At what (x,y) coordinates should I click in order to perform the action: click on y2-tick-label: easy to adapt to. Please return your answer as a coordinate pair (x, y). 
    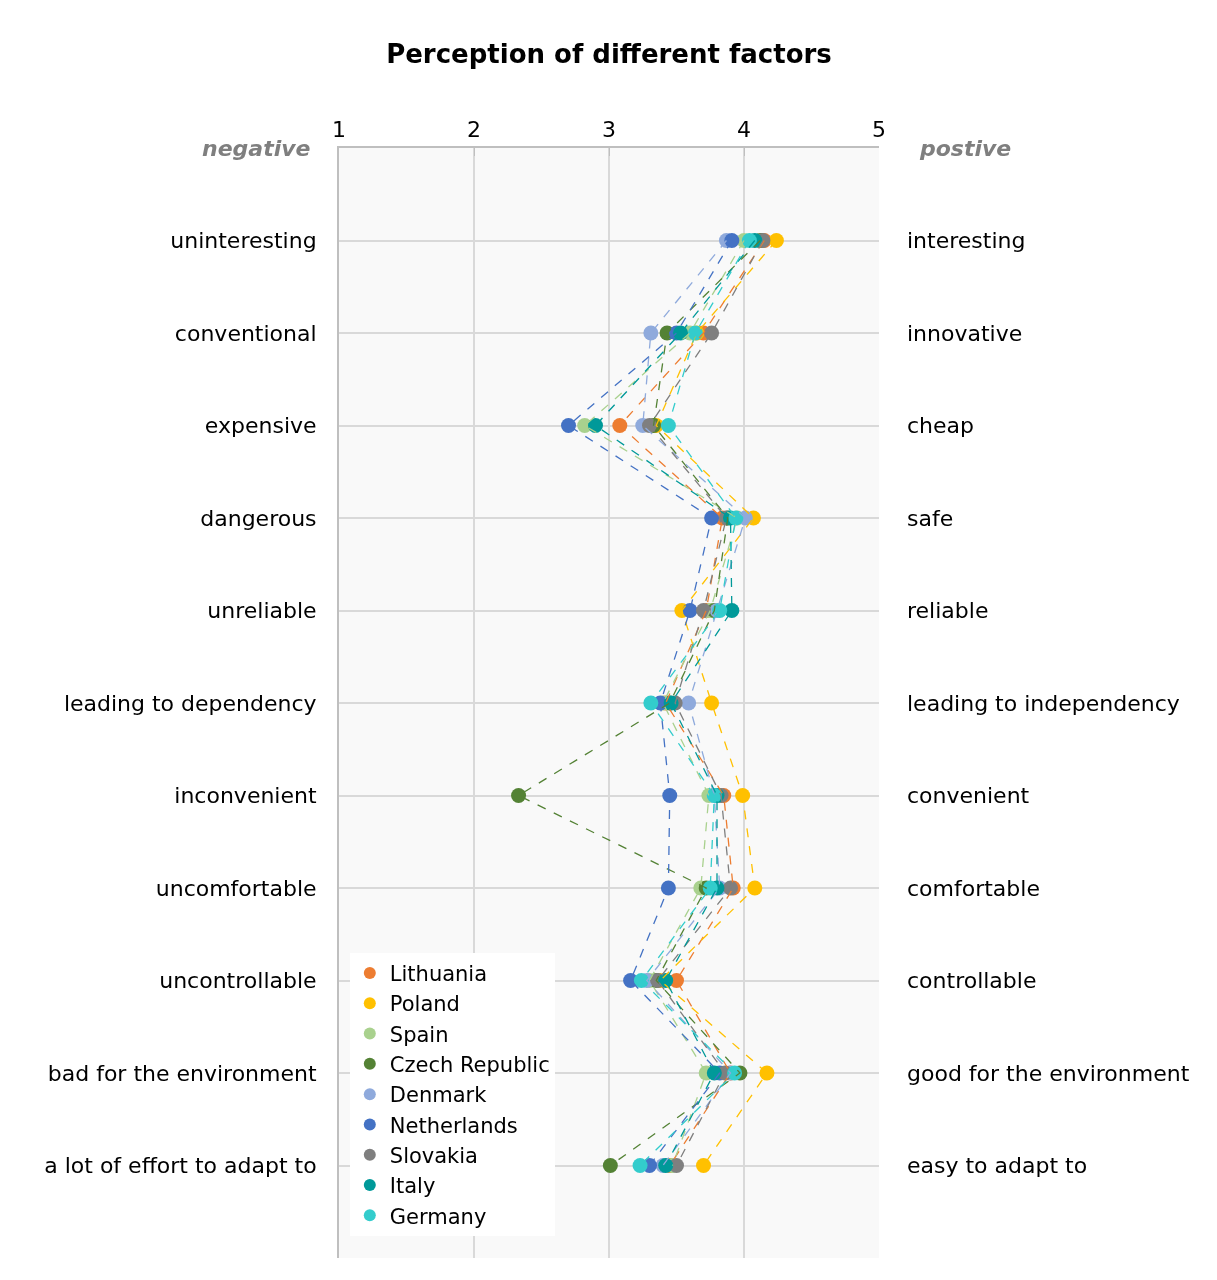
    Looking at the image, I should click on (997, 1165).